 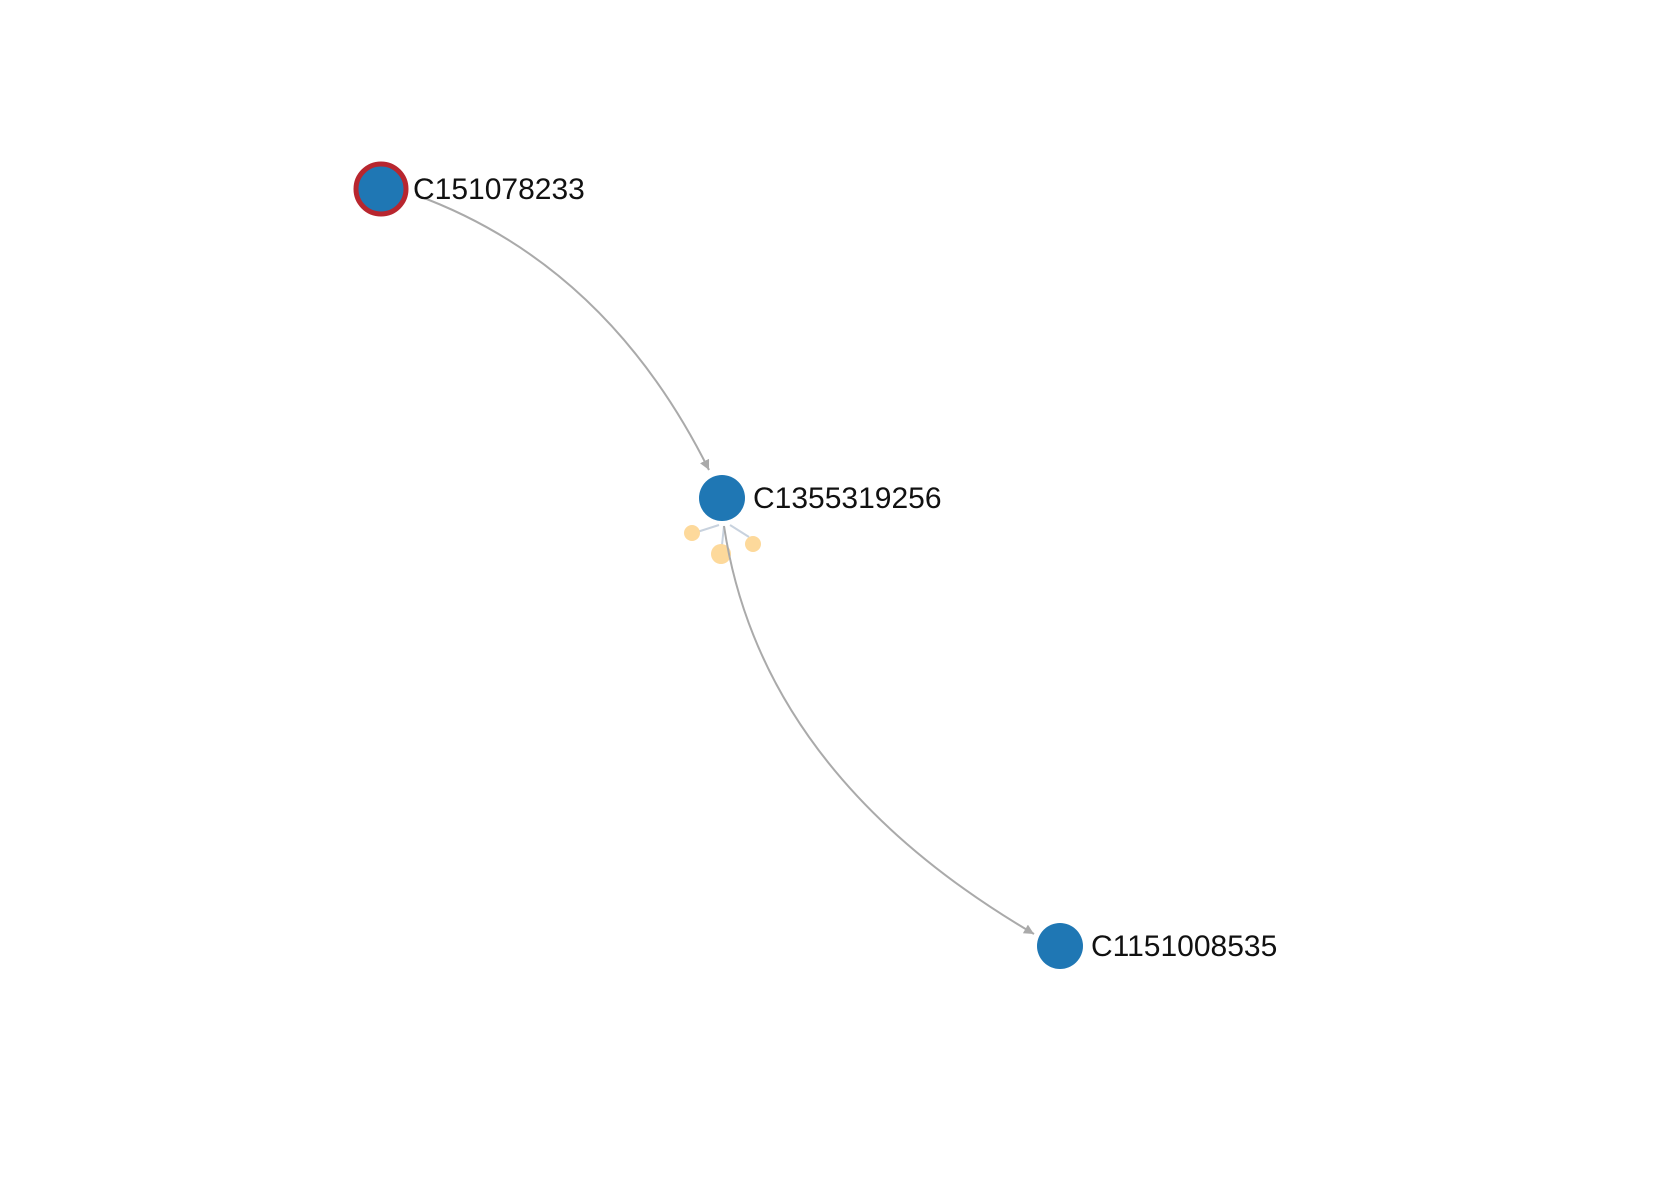 I want to click on node-C151078233: C151078233, so click(x=469, y=189).